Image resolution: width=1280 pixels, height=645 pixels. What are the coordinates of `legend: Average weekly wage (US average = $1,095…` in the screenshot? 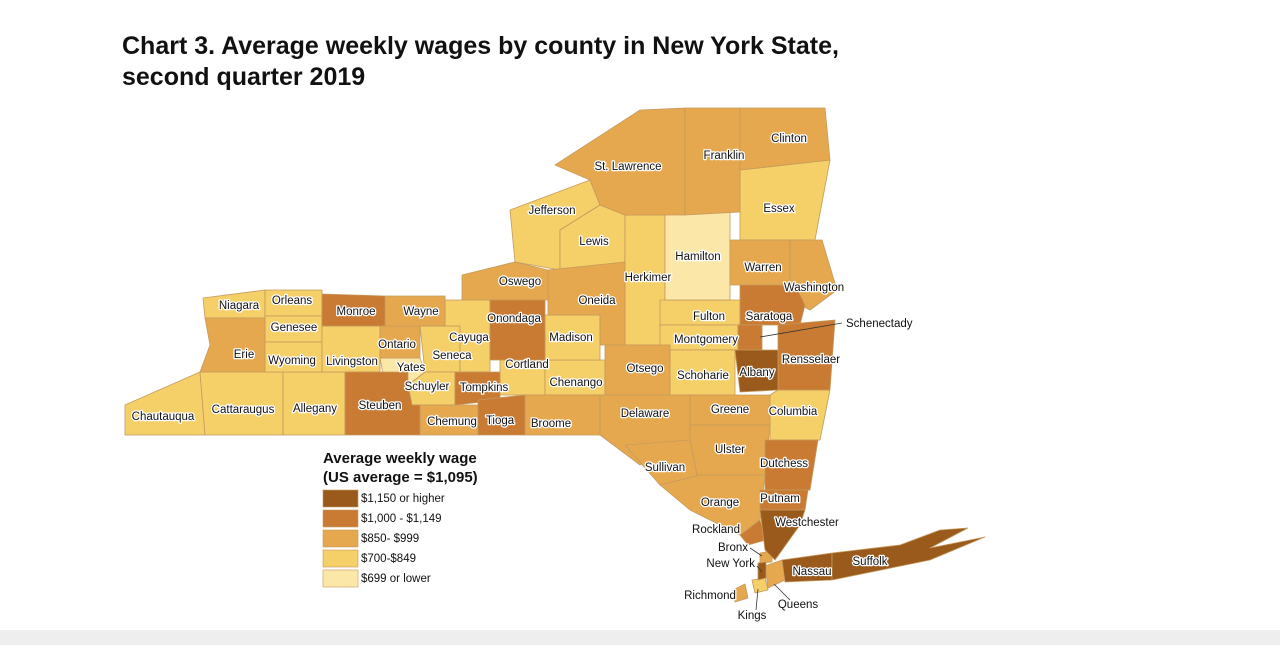 It's located at (400, 519).